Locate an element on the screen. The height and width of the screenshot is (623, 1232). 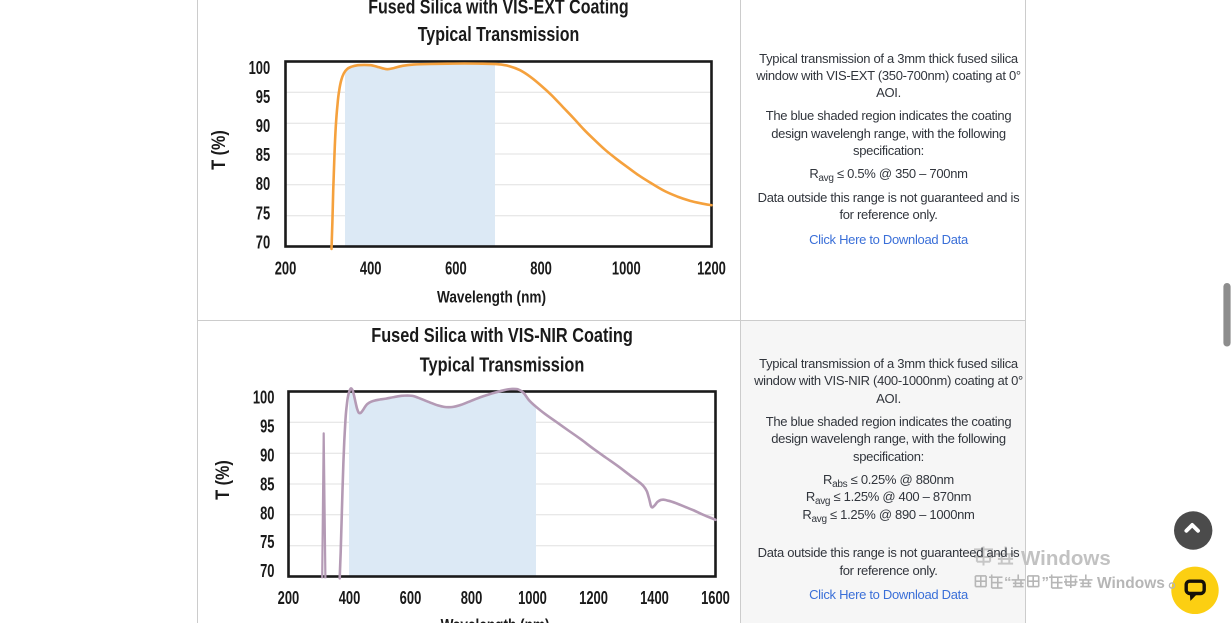
svg-text:Fused Silica with VIS-NIR Coat: Fused Silica with VIS-NIR Coating is located at coordinates (502, 334).